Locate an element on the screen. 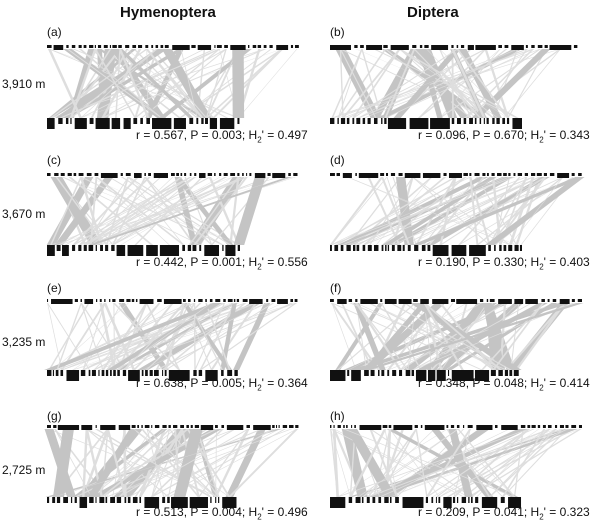 The image size is (600, 529). network-c is located at coordinates (172, 214).